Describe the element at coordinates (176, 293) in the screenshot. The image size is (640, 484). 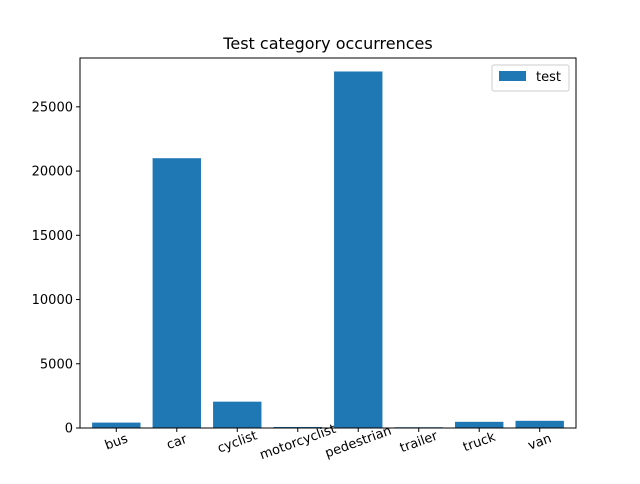
I see `bar-car` at that location.